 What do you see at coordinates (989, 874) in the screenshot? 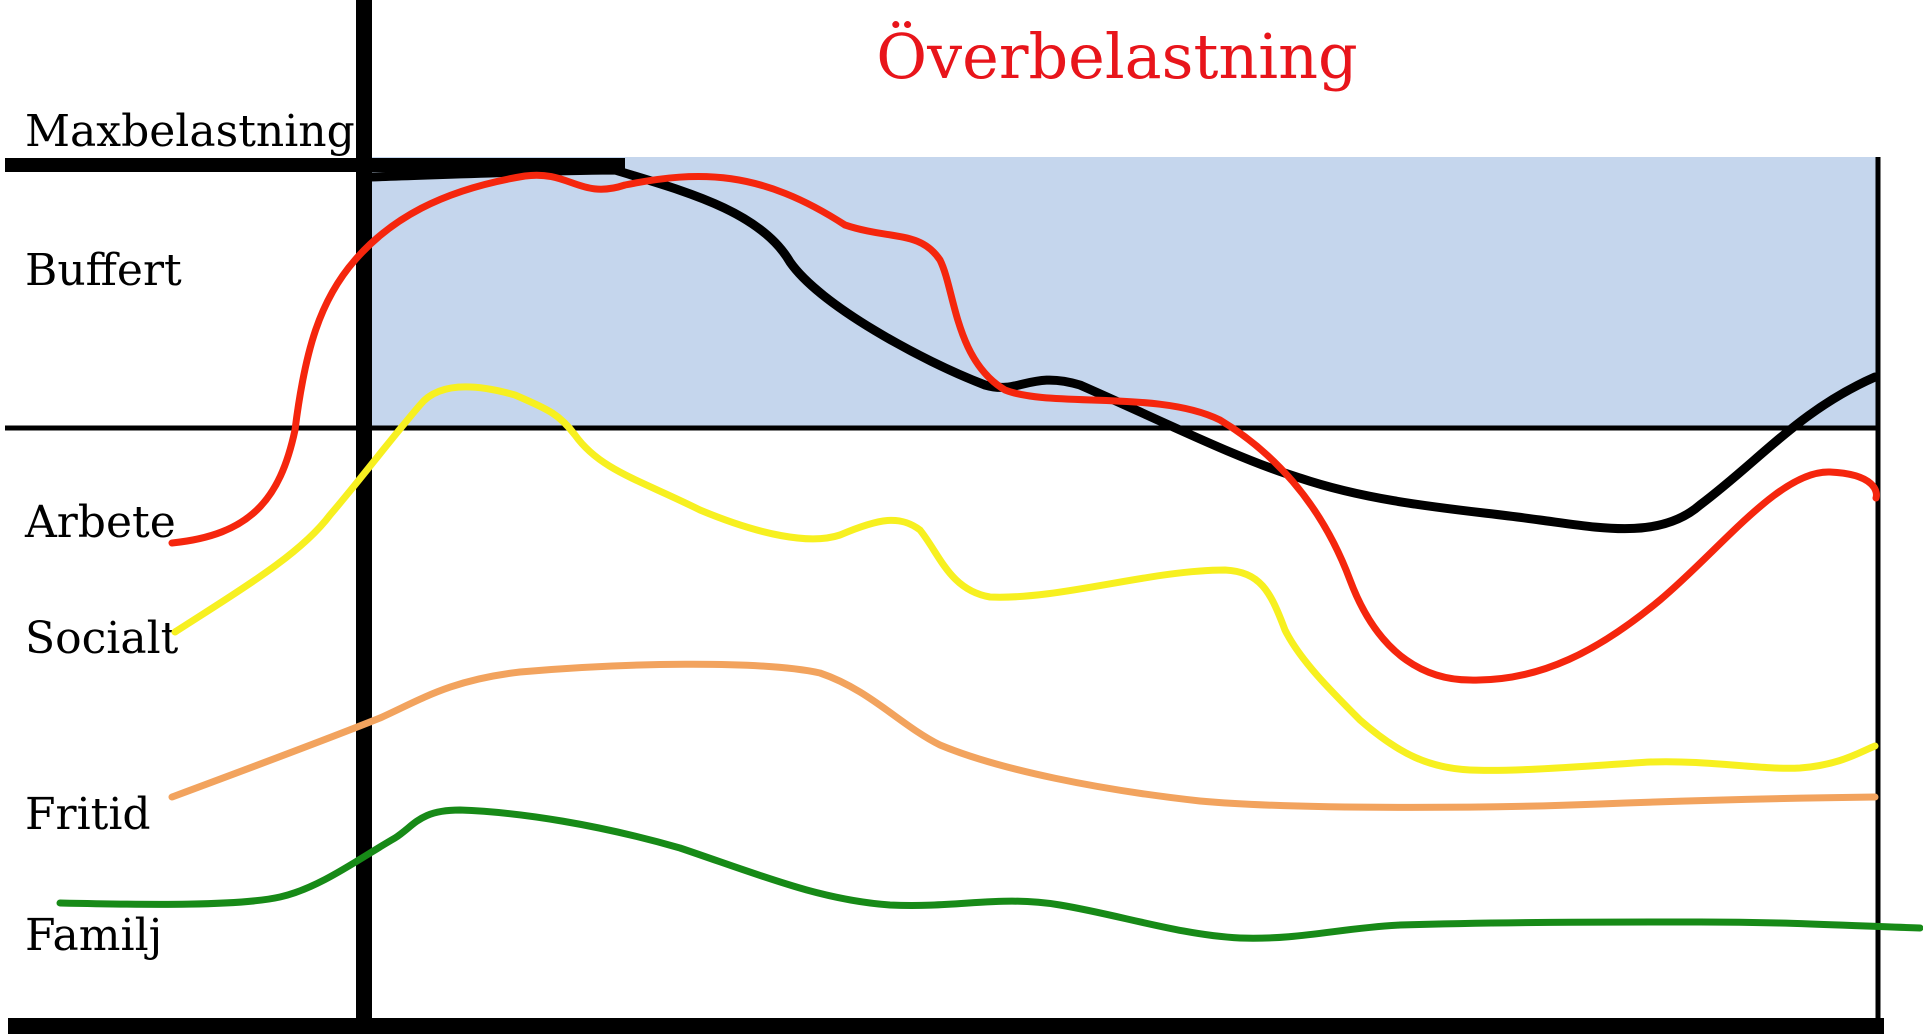
I see `familj-curve` at bounding box center [989, 874].